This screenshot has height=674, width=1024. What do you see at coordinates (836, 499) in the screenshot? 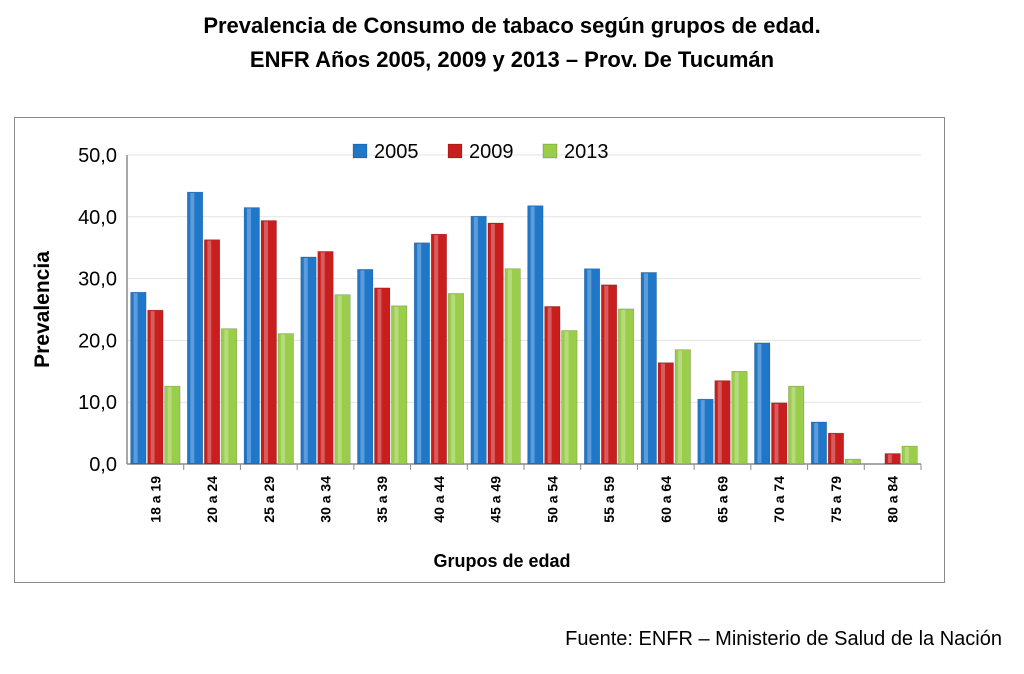
I see `x-tick-label: 75 a 79` at bounding box center [836, 499].